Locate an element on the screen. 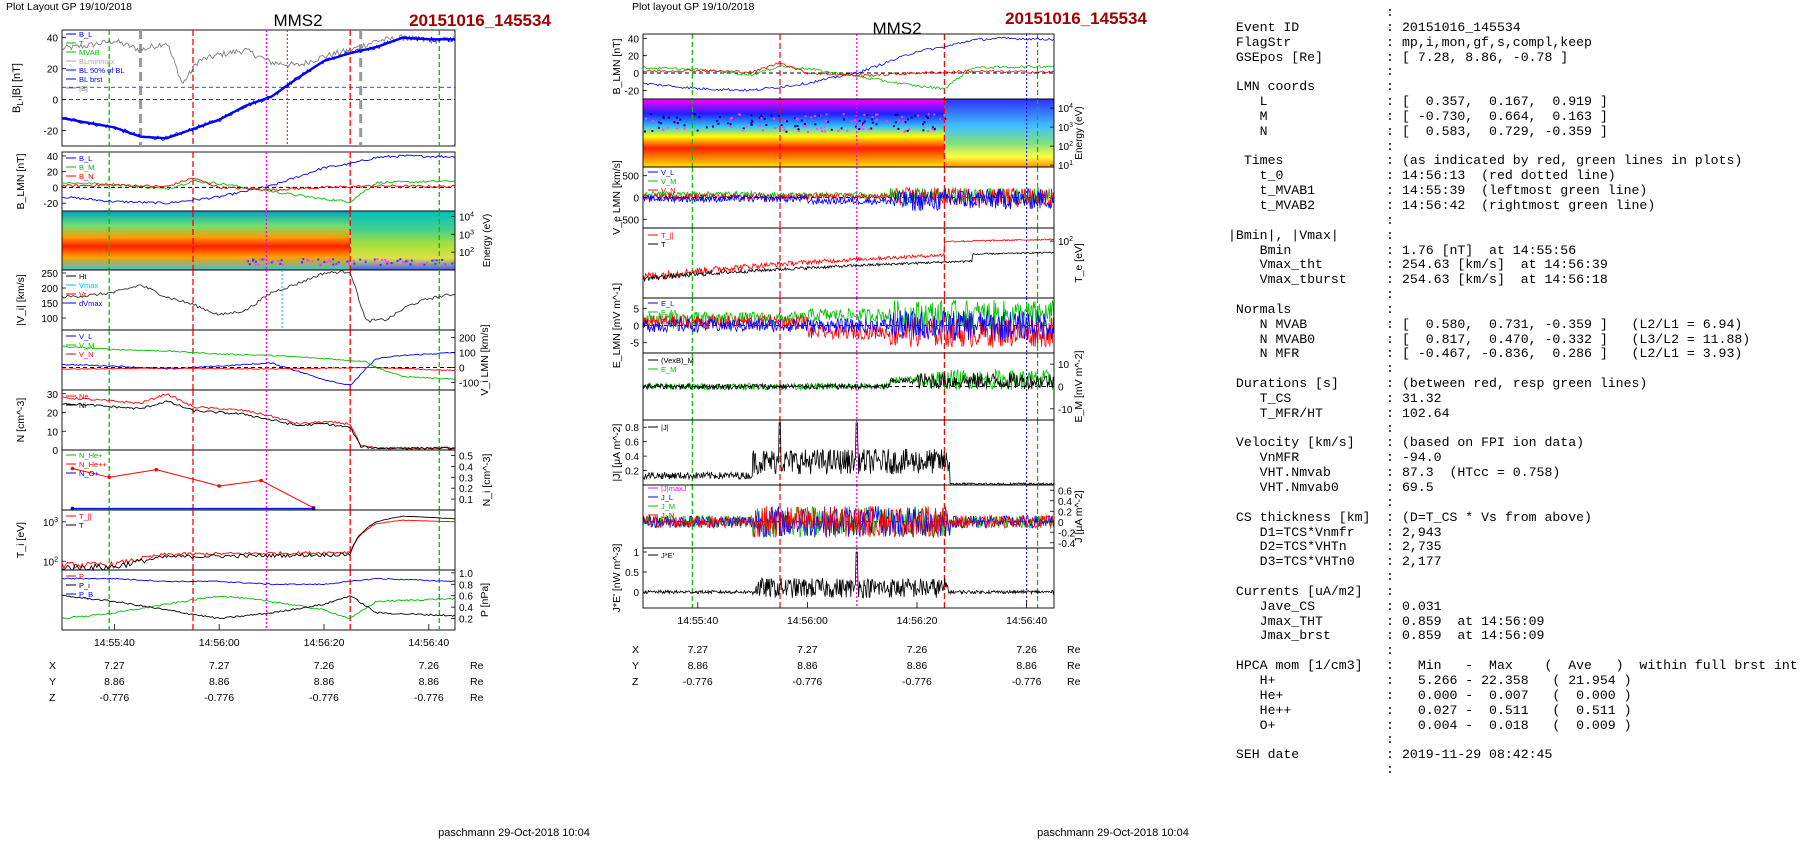  left-panel-7-frame is located at coordinates (258, 480).